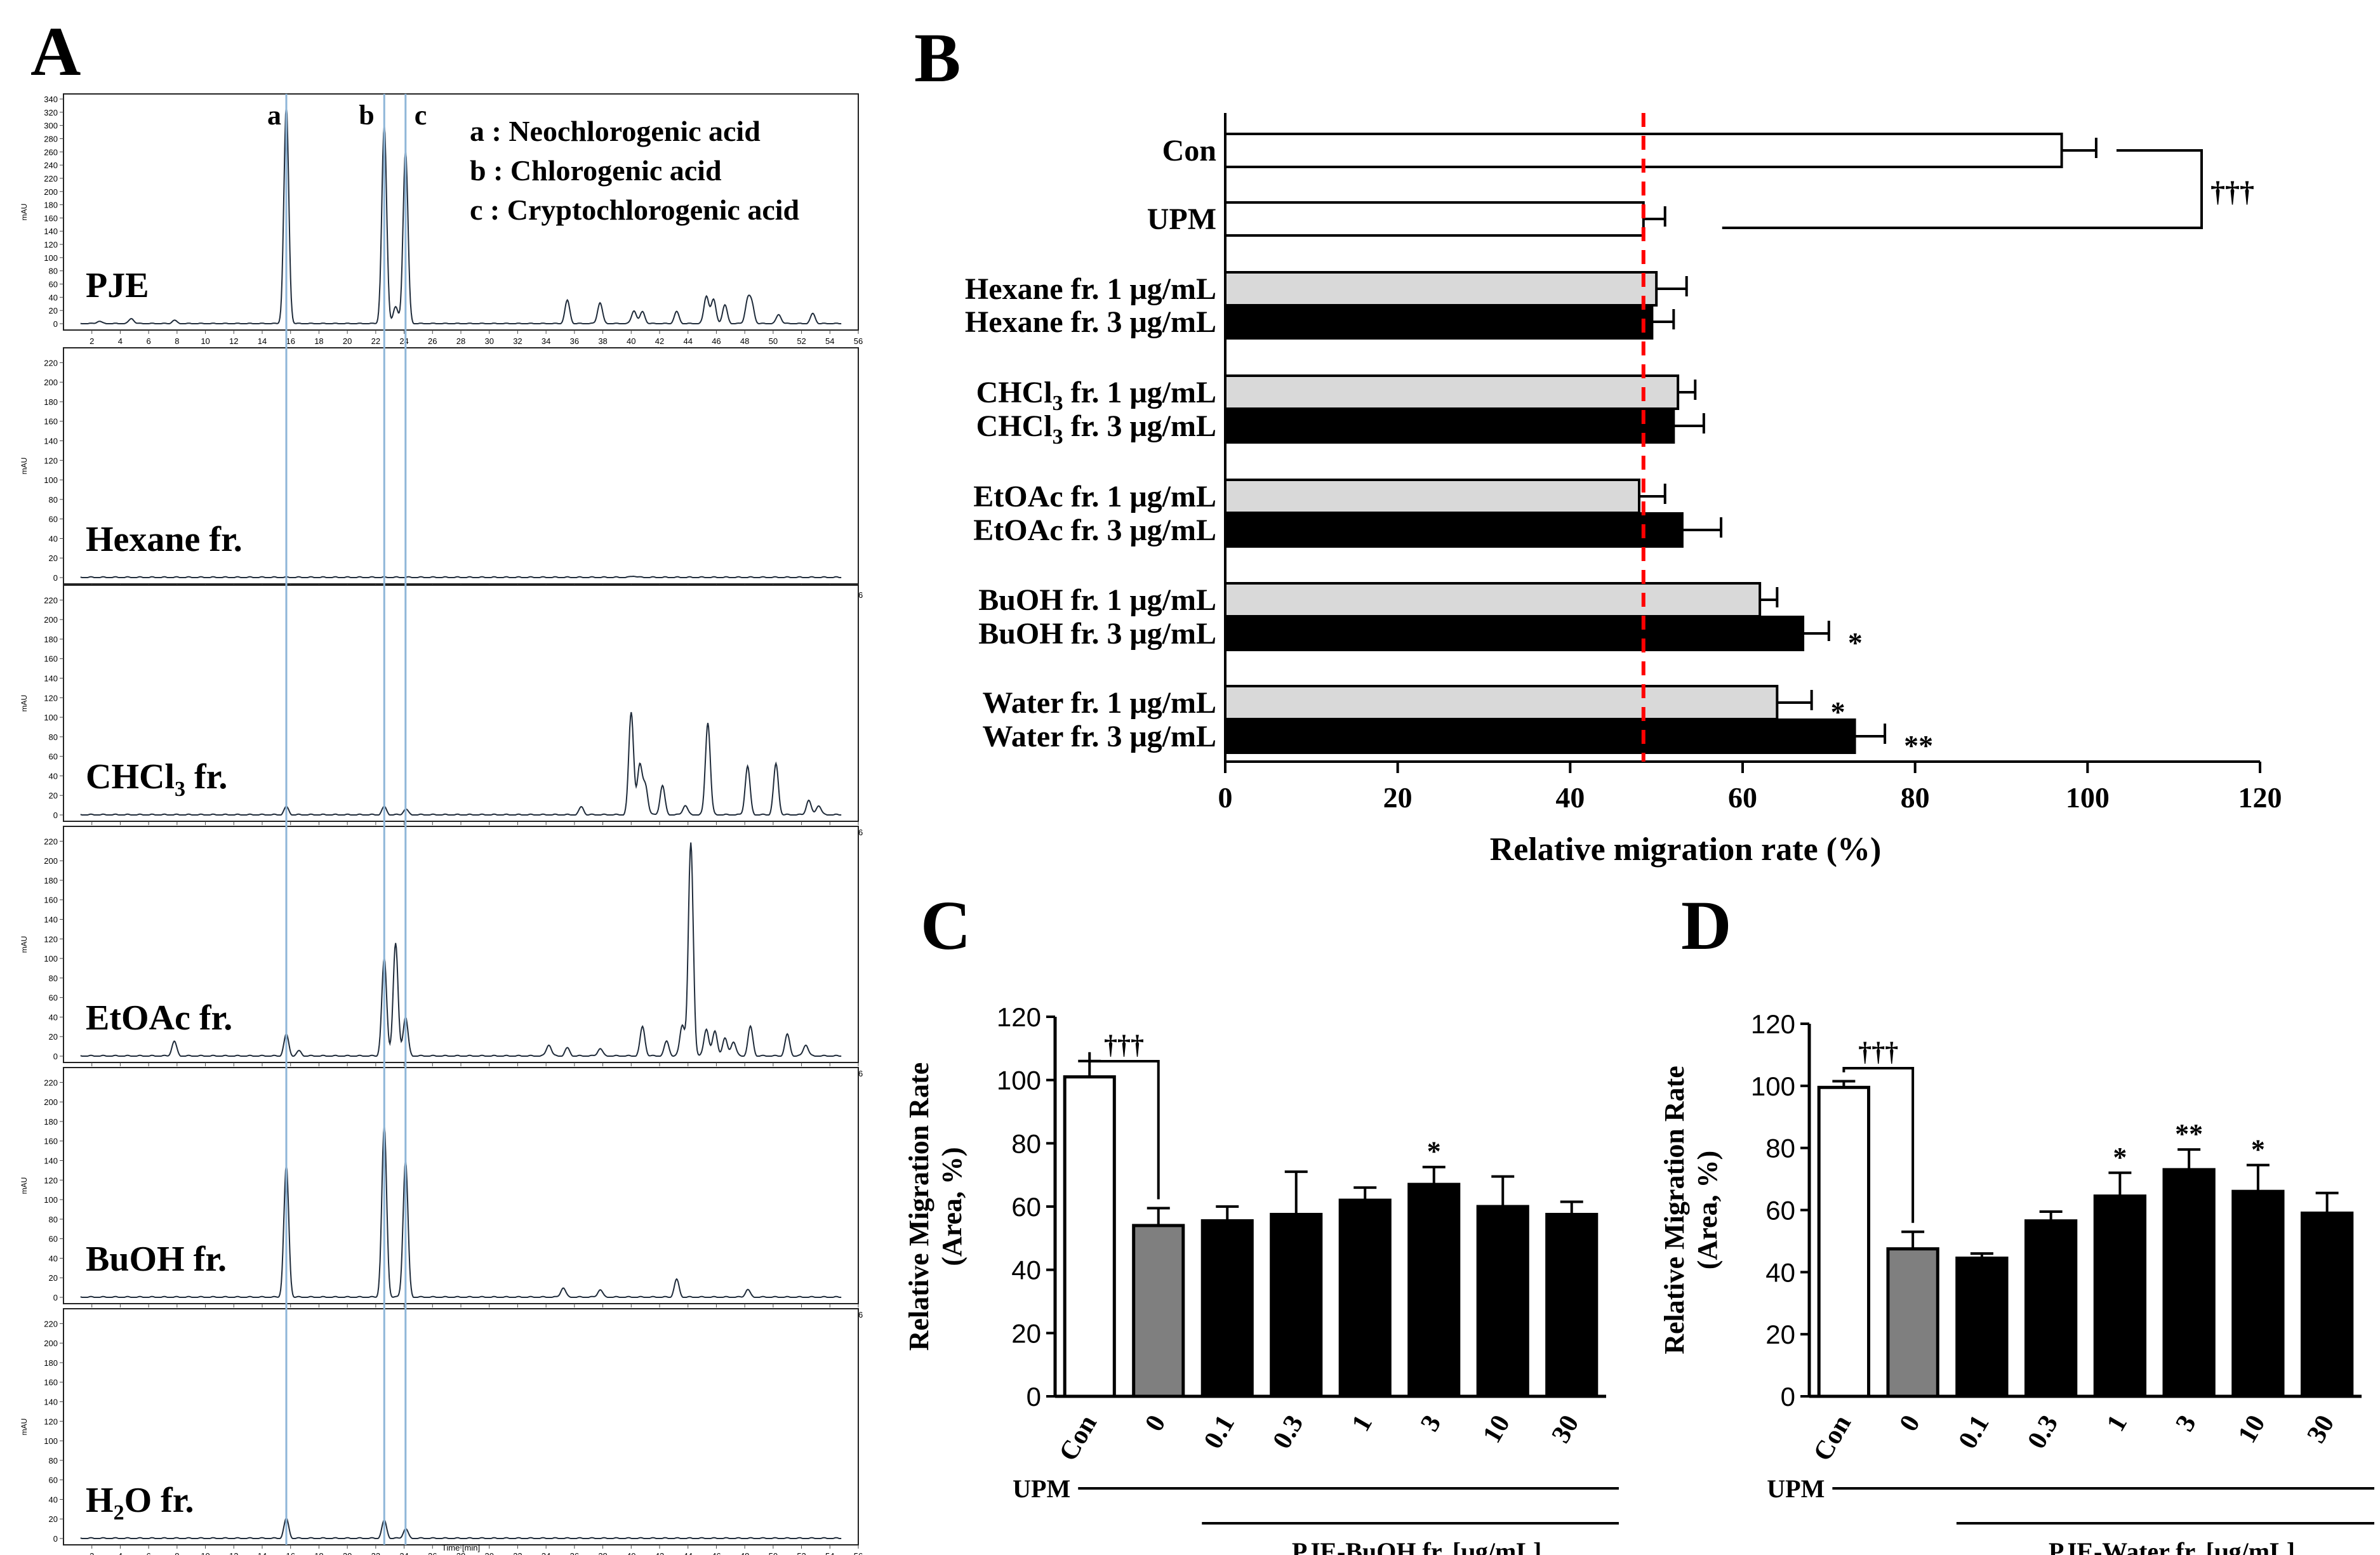 The height and width of the screenshot is (1555, 2380). I want to click on treatment-label: PJE-Water fr. [μg/mL], so click(2172, 1546).